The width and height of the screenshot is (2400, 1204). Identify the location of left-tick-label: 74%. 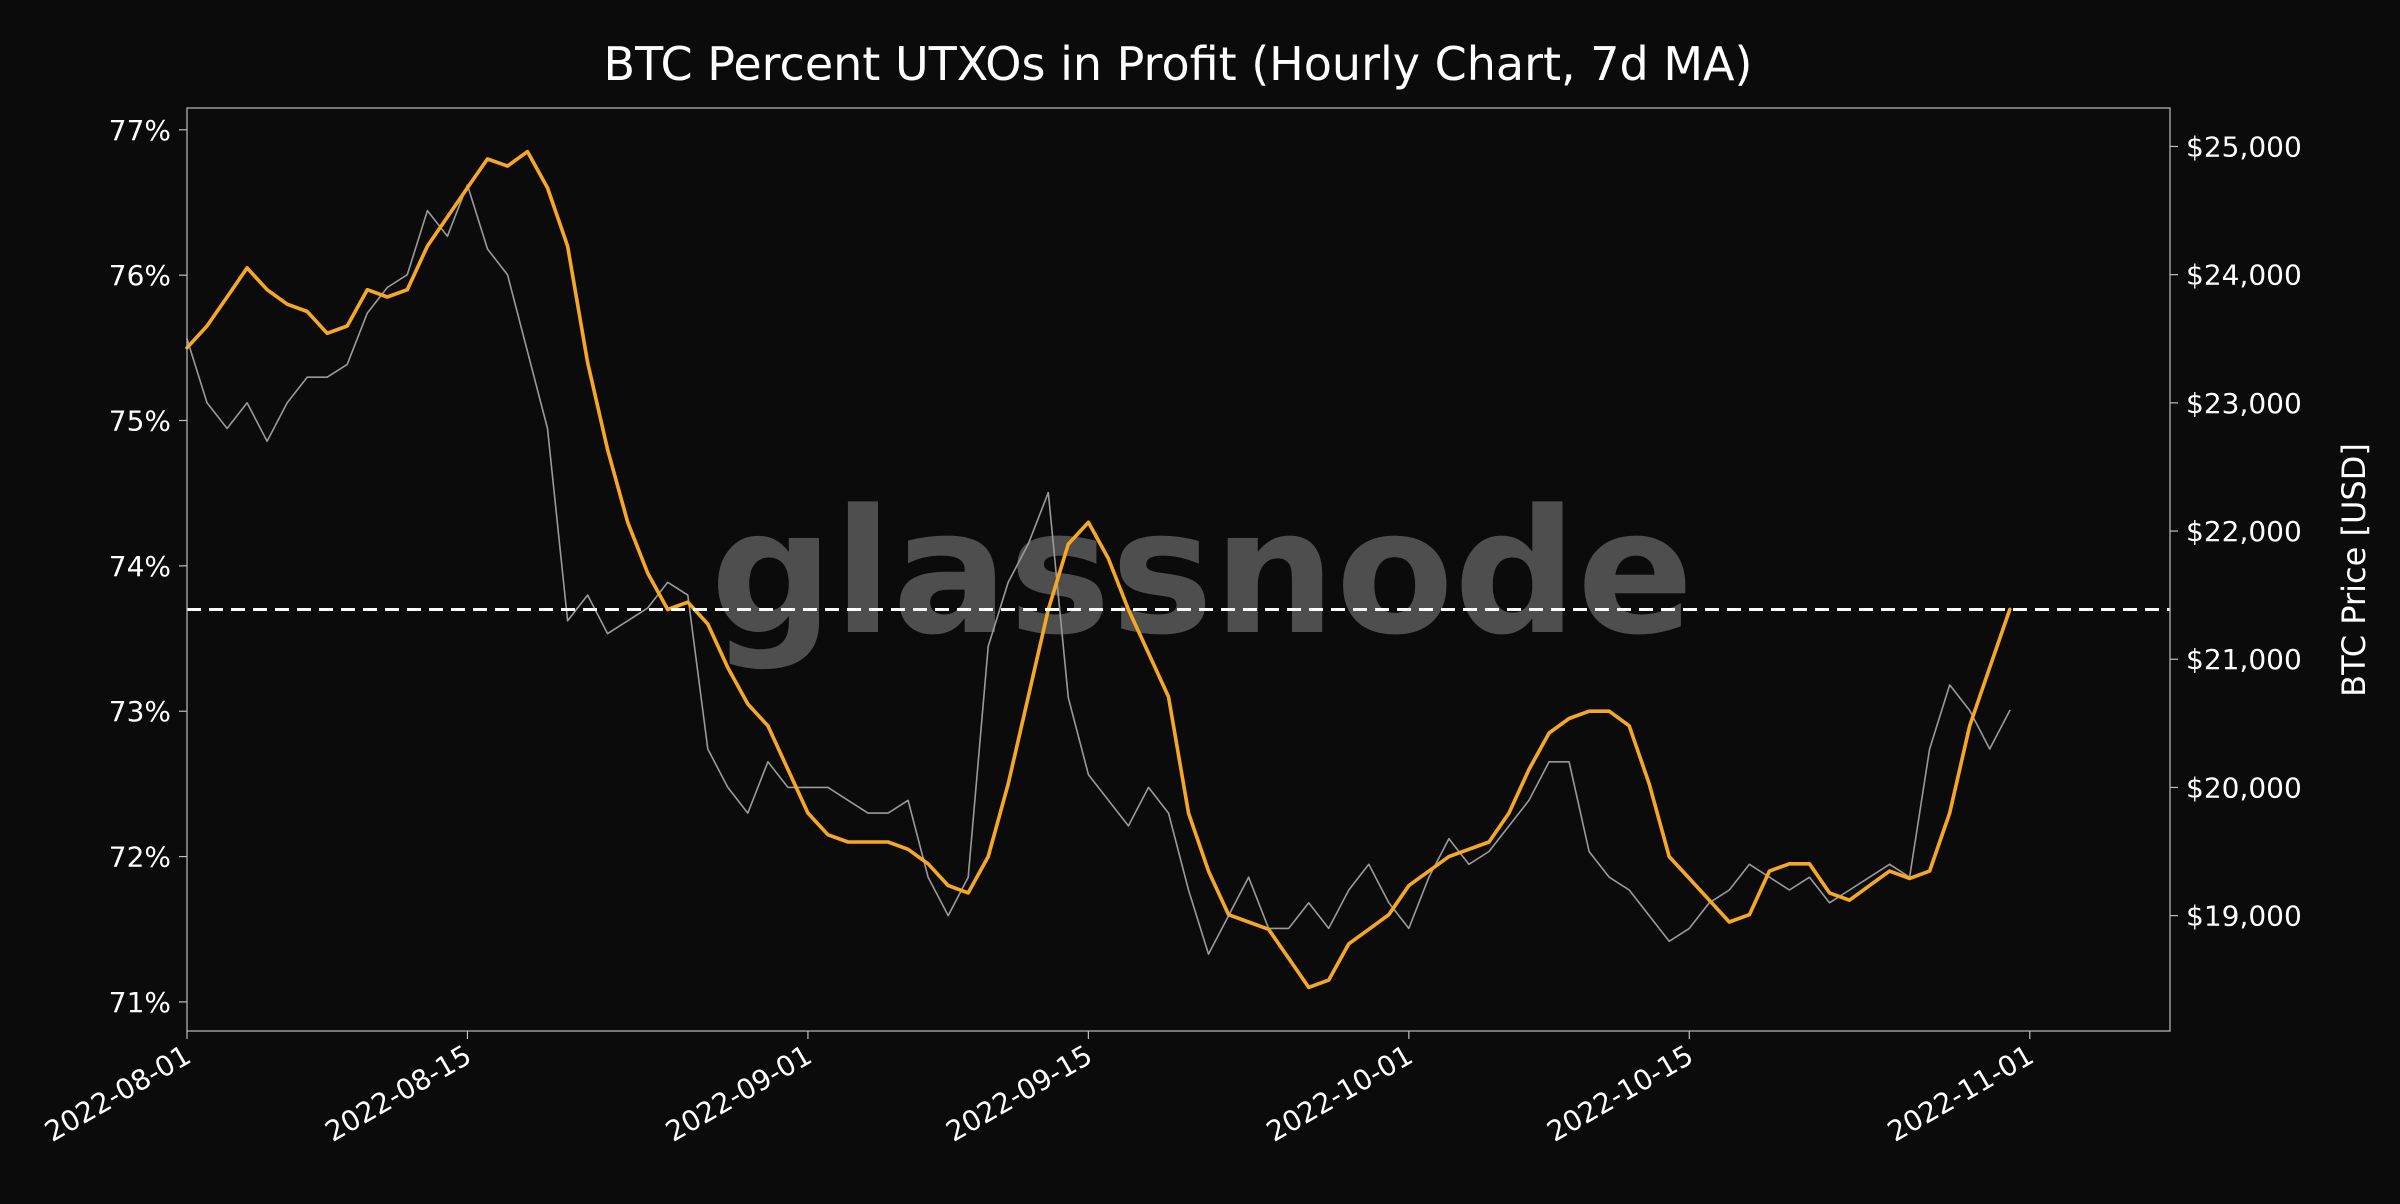
(140, 566).